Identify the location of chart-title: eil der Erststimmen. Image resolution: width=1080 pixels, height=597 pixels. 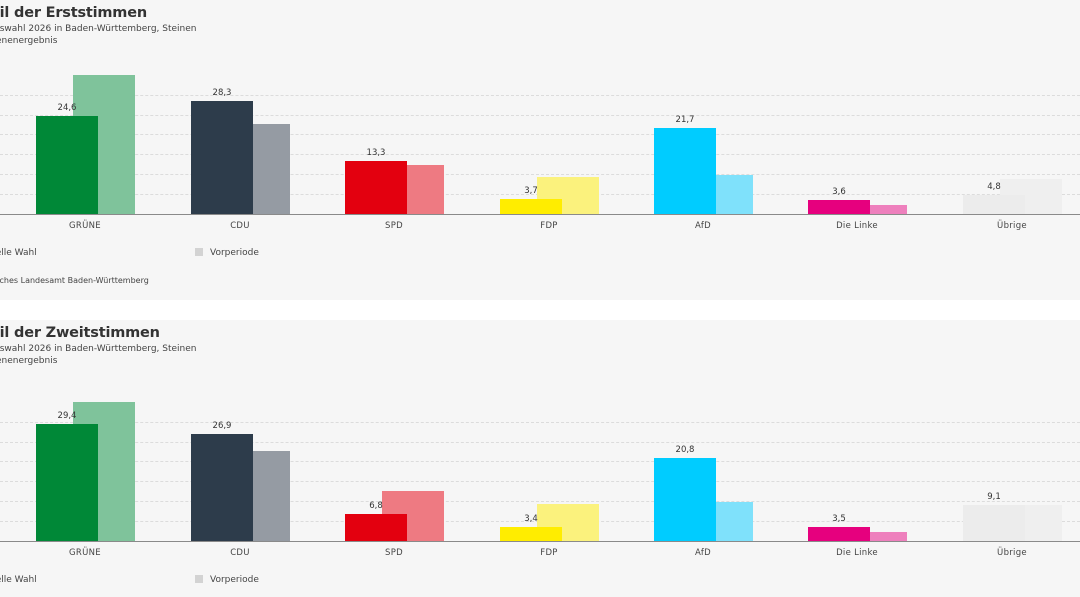
(73, 13).